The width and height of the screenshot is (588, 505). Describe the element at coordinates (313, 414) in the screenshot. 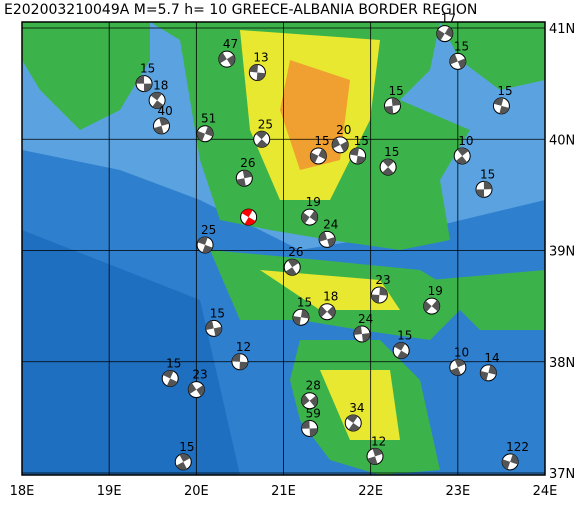

I see `depth-label: 59` at that location.